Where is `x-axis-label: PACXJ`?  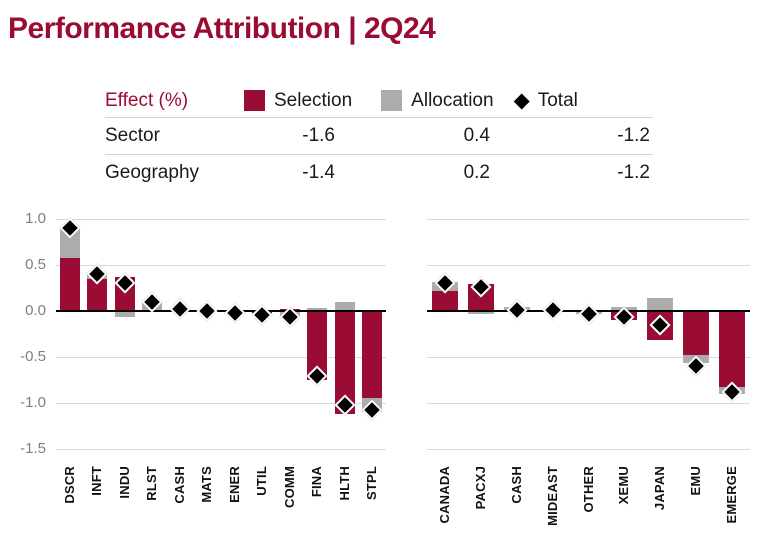
x-axis-label: PACXJ is located at coordinates (480, 488).